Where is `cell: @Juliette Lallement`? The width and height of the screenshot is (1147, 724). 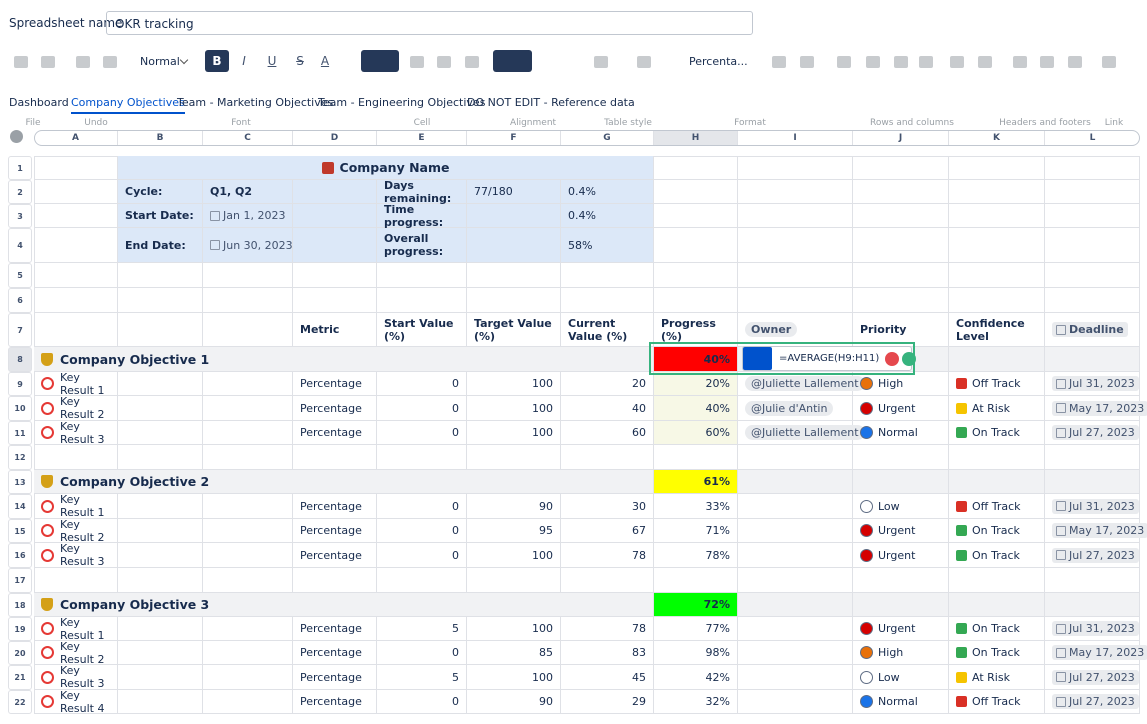 cell: @Juliette Lallement is located at coordinates (795, 384).